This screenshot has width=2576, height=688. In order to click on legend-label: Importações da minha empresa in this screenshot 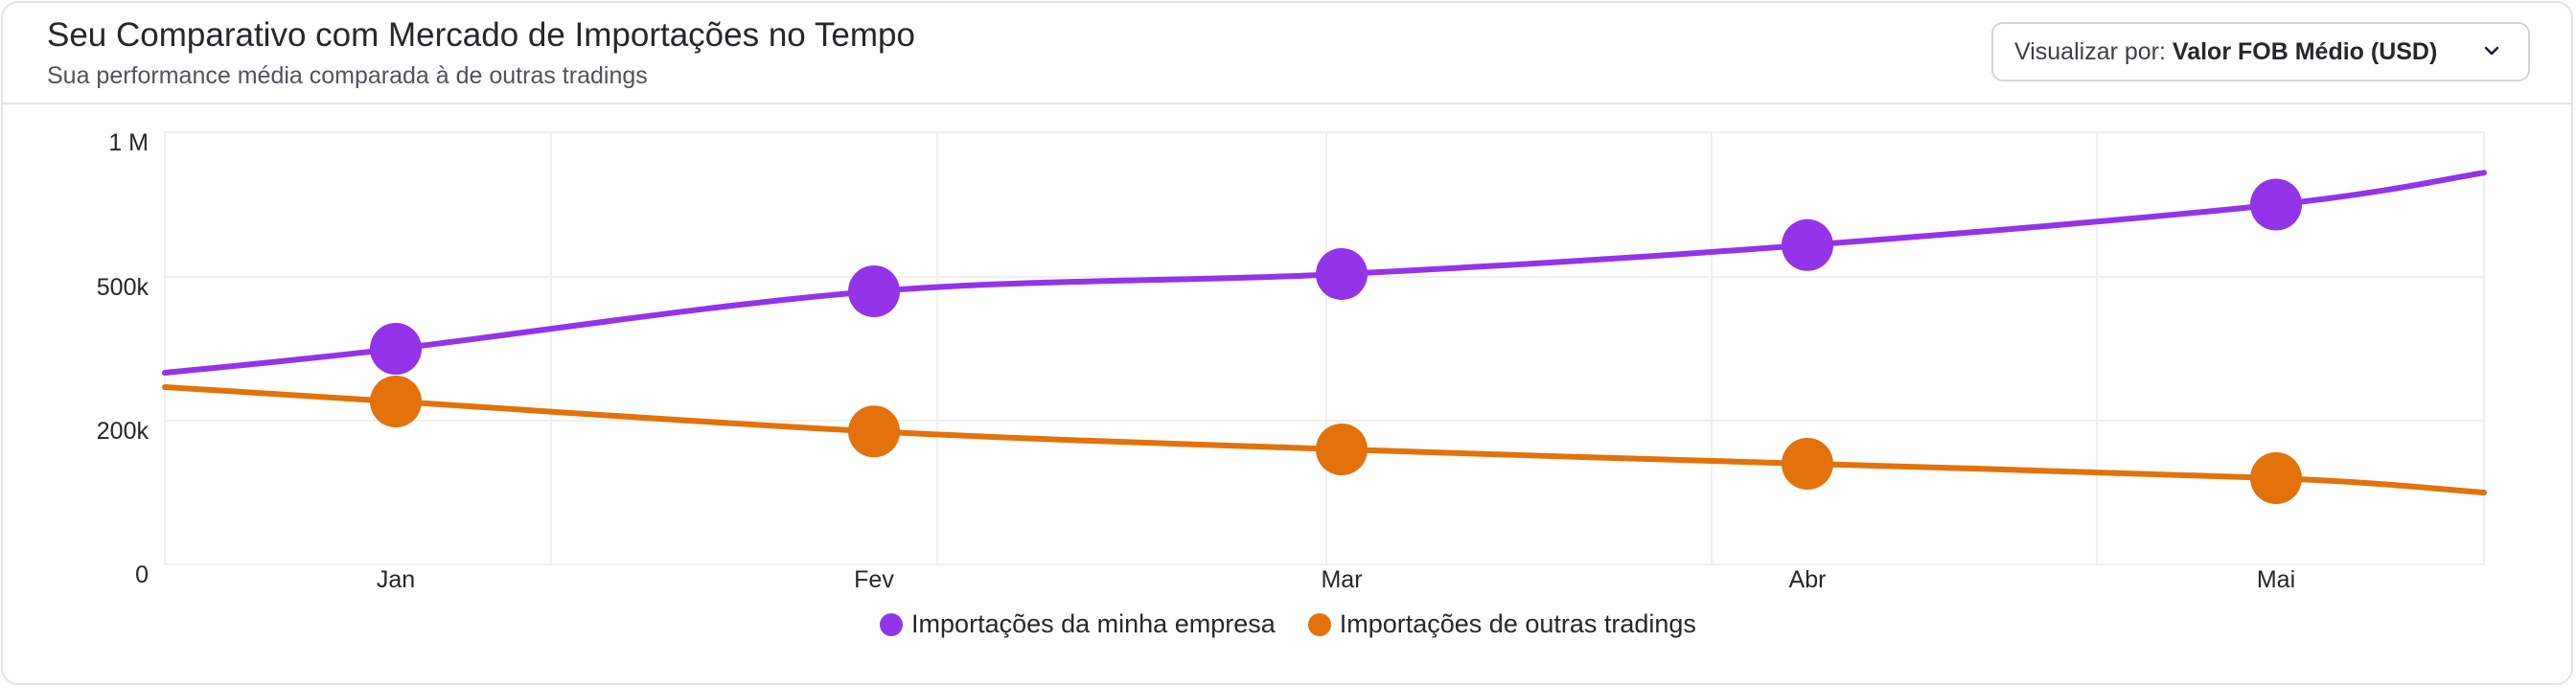, I will do `click(1093, 623)`.